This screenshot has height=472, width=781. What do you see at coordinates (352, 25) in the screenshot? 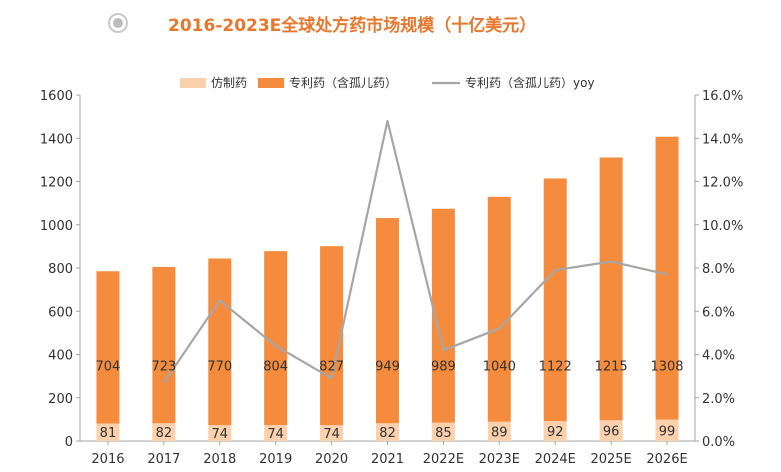
I see `chart-title: 2016-2023E全球处方药市场规模（十亿美元）` at bounding box center [352, 25].